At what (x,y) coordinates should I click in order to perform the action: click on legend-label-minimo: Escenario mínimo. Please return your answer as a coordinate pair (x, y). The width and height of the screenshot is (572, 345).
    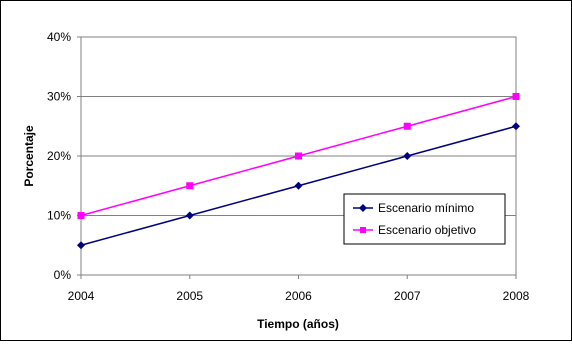
    Looking at the image, I should click on (426, 208).